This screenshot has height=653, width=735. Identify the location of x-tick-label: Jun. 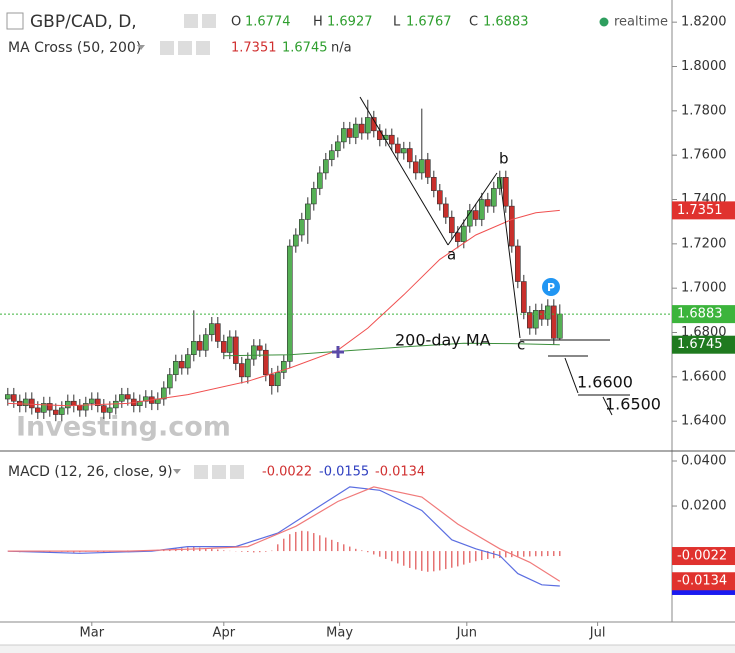
(466, 633).